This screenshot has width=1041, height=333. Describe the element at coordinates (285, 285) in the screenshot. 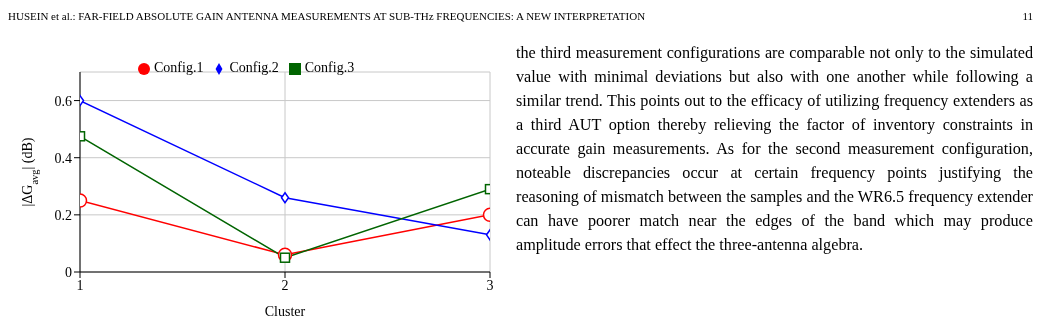

I see `x-tick-label: 2` at that location.